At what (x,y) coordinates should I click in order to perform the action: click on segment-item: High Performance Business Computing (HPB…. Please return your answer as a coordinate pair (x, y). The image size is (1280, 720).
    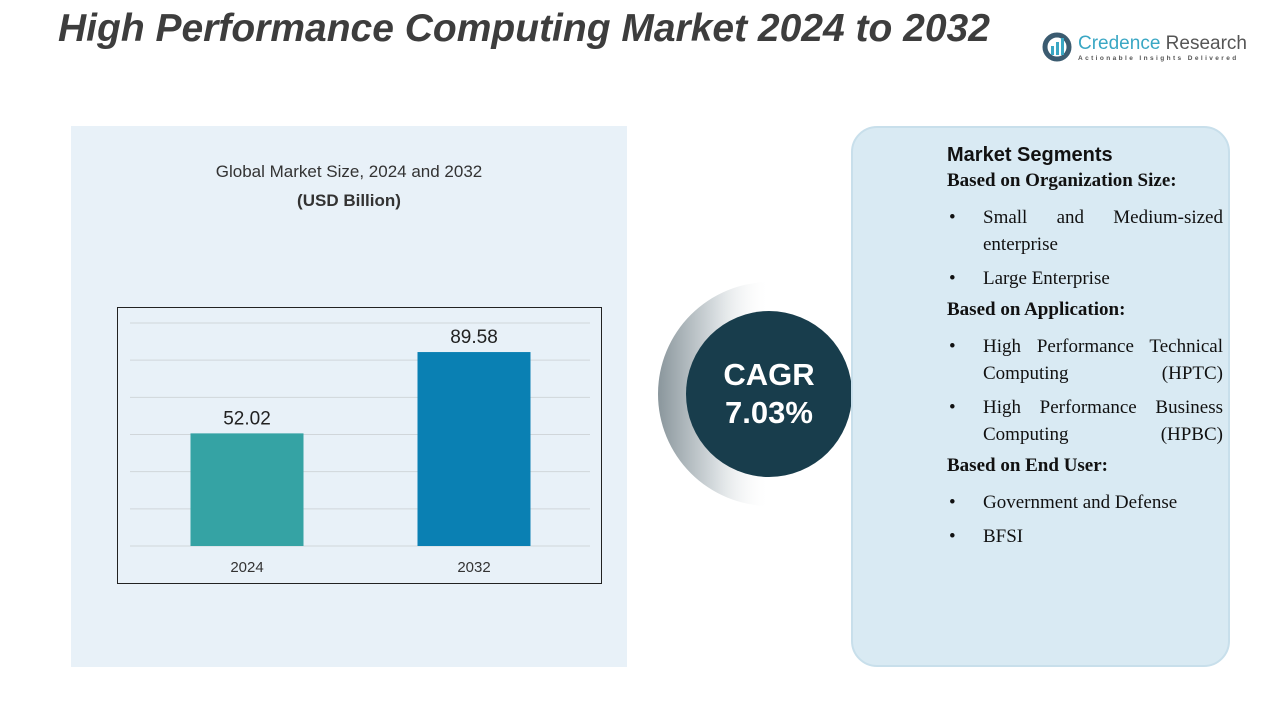
    Looking at the image, I should click on (1085, 421).